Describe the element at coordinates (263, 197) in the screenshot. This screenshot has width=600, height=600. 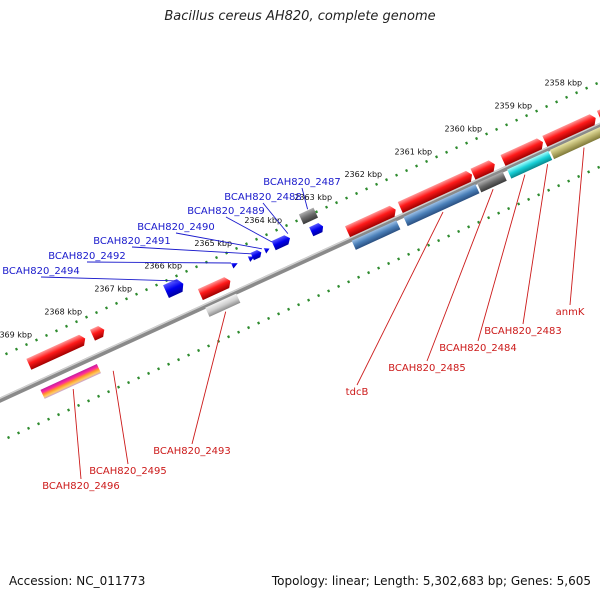
I see `gene-label: BCAH820_2488` at that location.